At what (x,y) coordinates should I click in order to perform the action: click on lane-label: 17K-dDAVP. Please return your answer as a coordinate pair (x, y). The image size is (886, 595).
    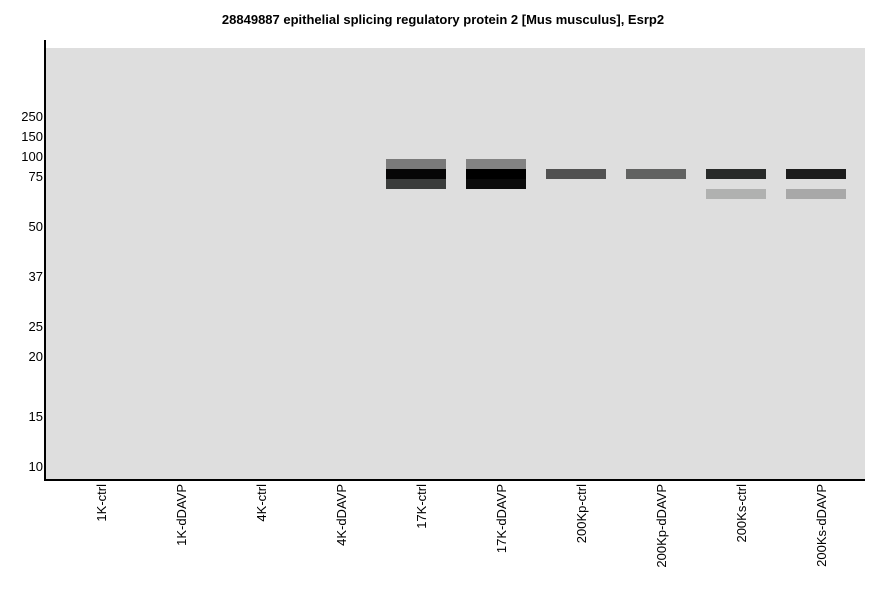
    Looking at the image, I should click on (501, 518).